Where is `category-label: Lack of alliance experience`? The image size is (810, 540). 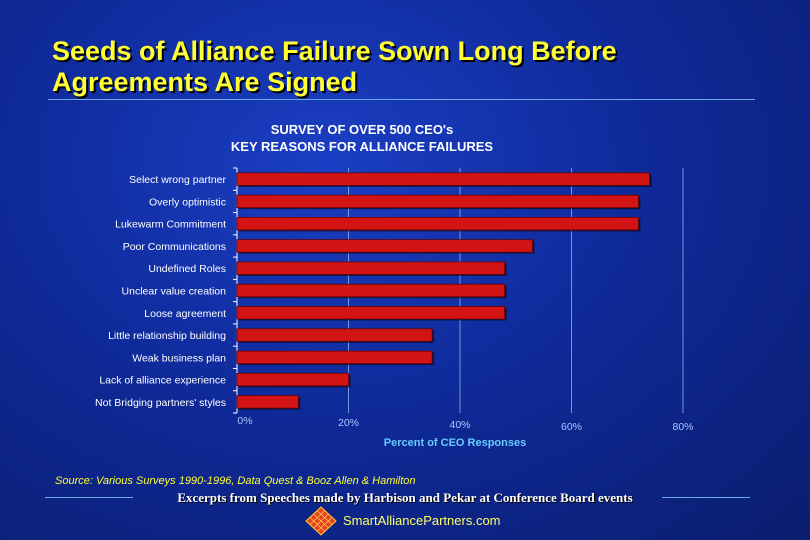
category-label: Lack of alliance experience is located at coordinates (162, 381).